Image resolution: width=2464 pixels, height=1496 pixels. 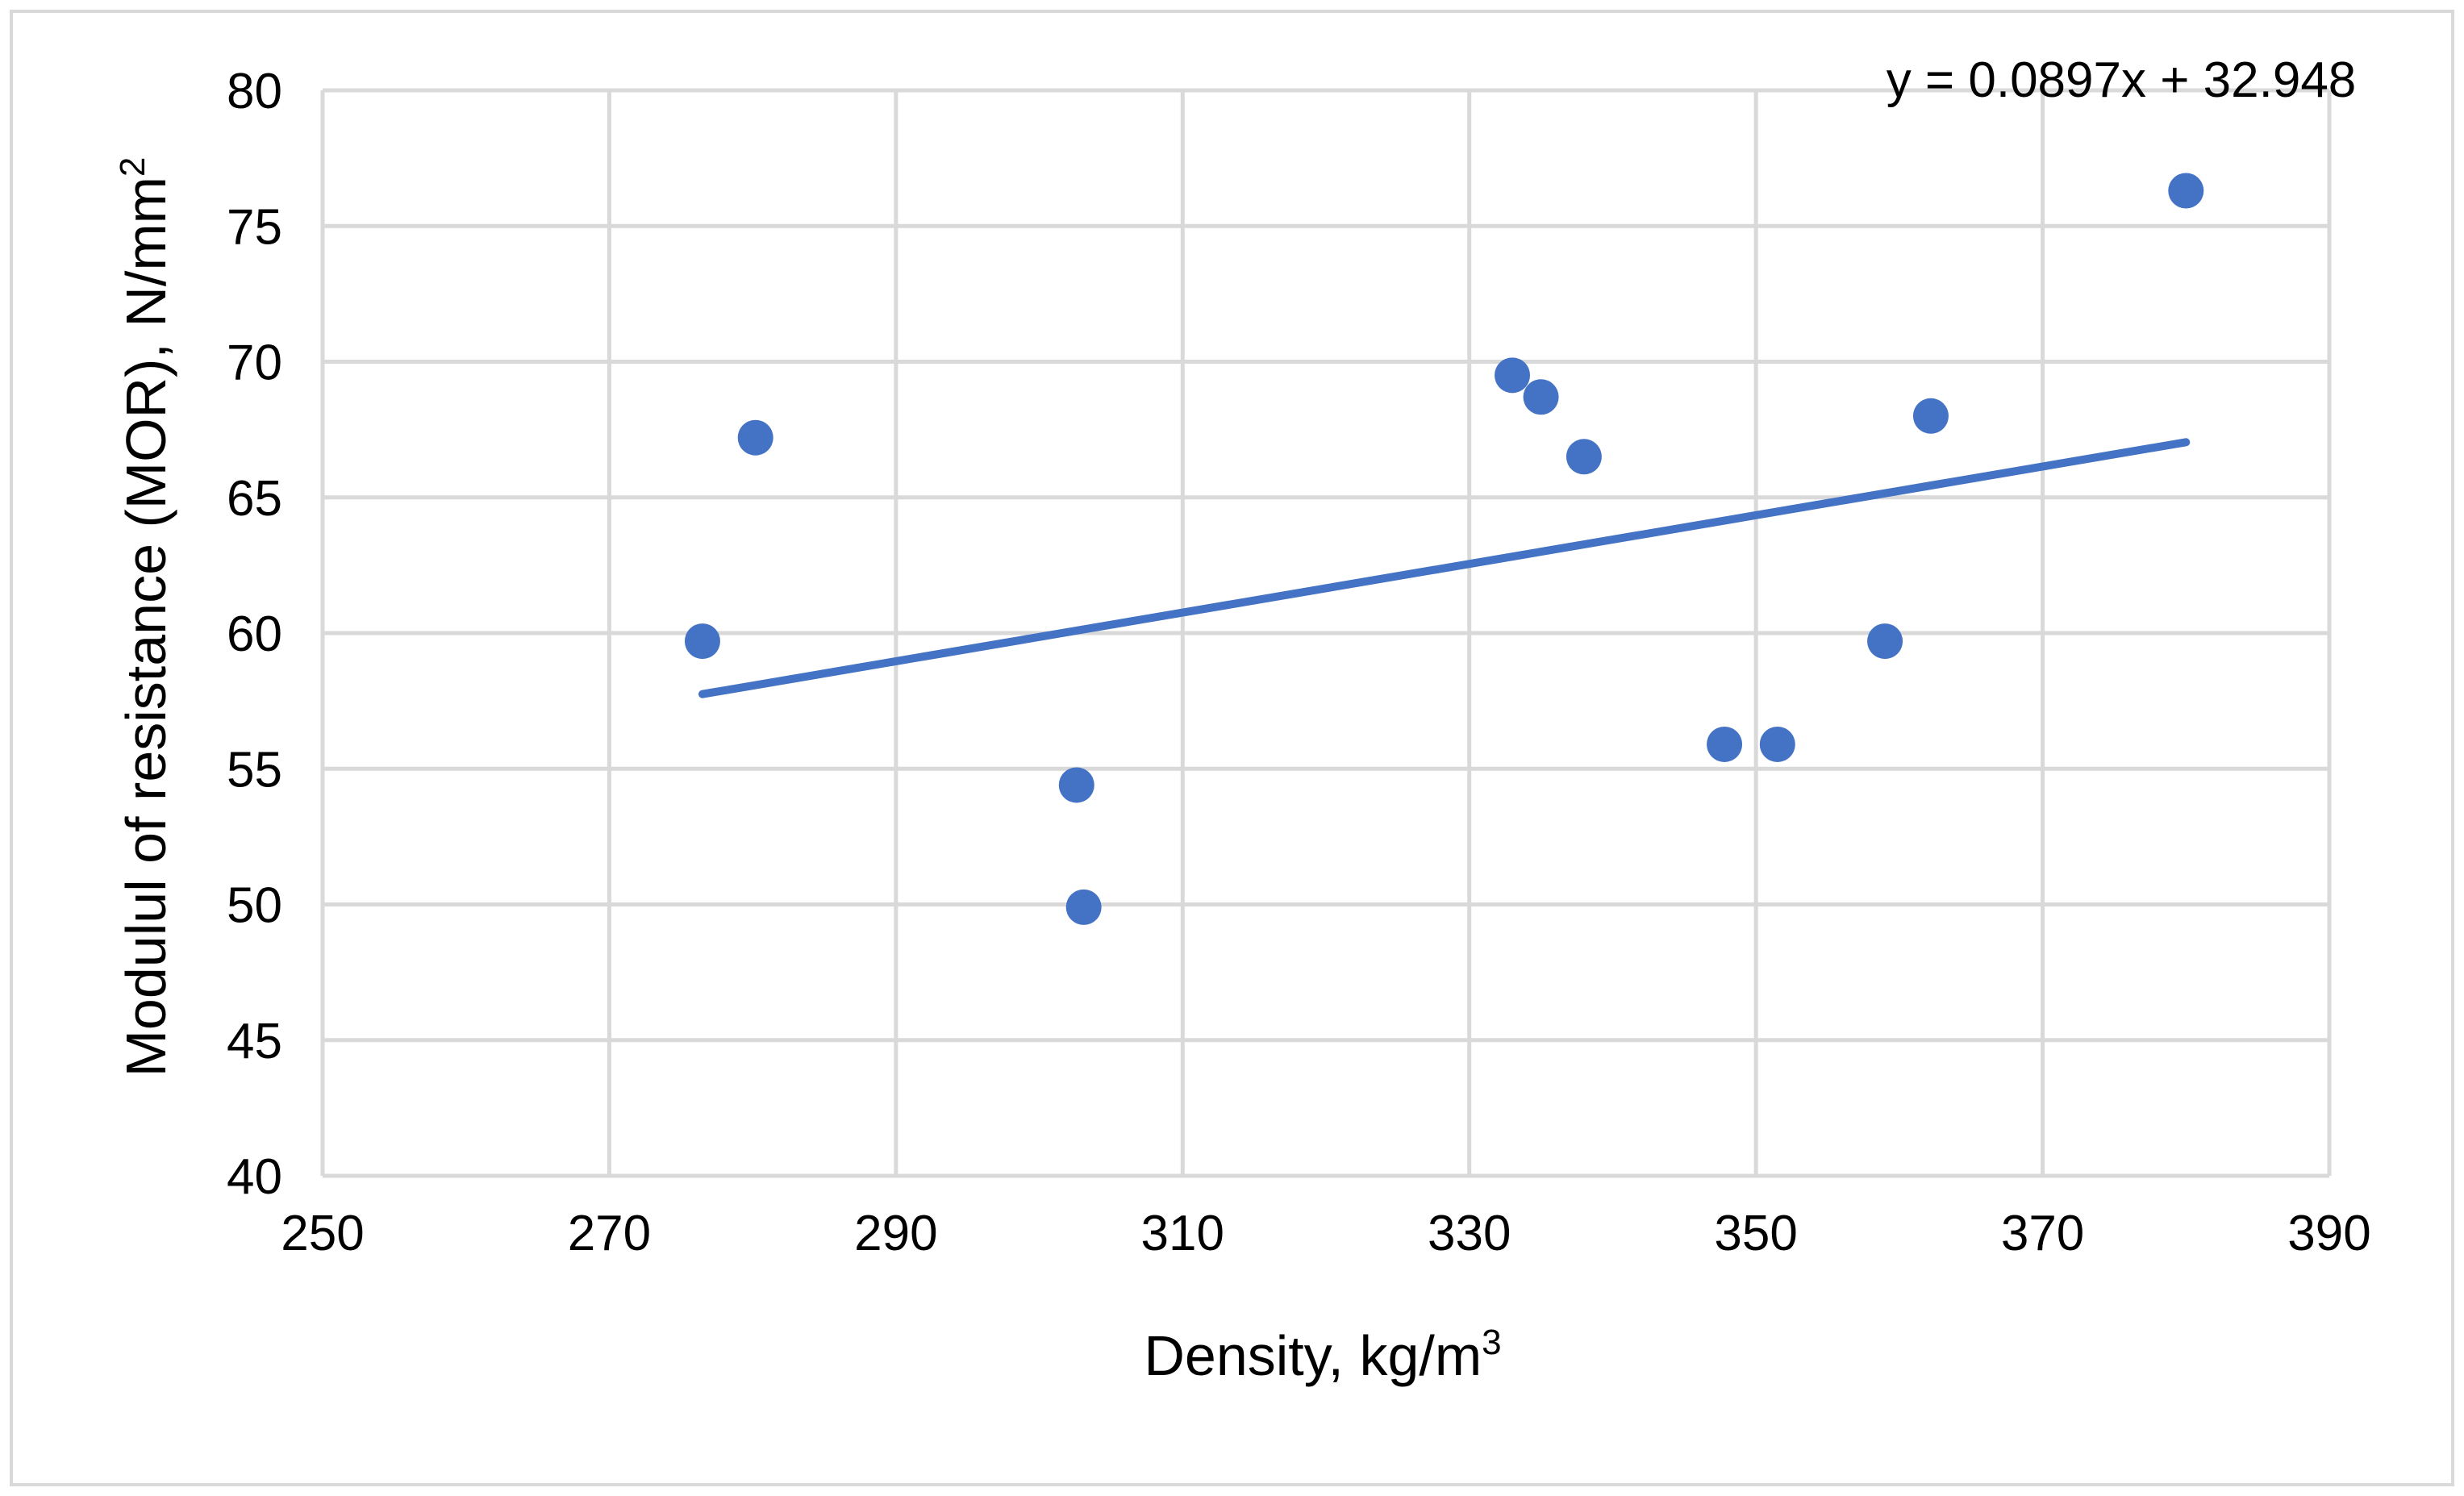 I want to click on x-axis-title-superscript: 3, so click(x=1491, y=1342).